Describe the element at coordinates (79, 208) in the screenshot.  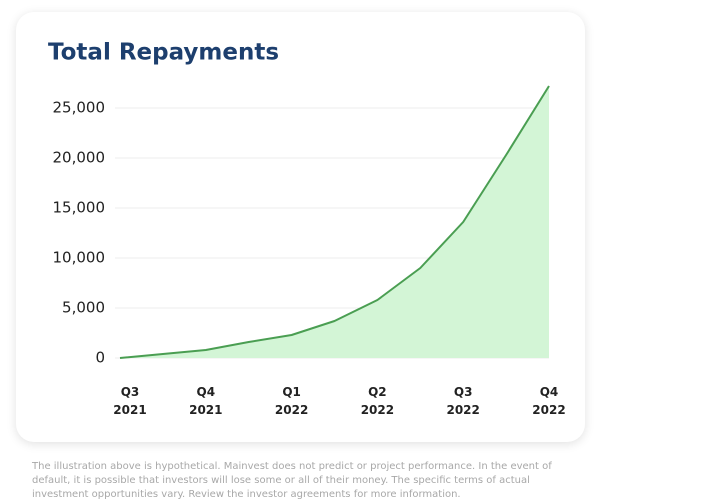
I see `y-tick-label: 15,000` at that location.